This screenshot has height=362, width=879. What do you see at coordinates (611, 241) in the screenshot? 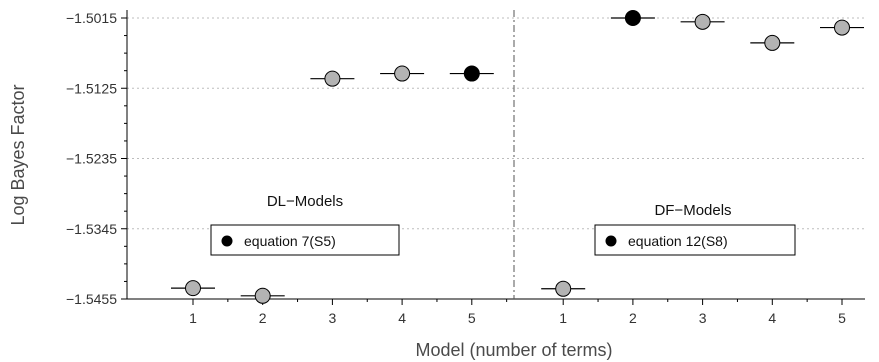
I see `legend-marker-df` at bounding box center [611, 241].